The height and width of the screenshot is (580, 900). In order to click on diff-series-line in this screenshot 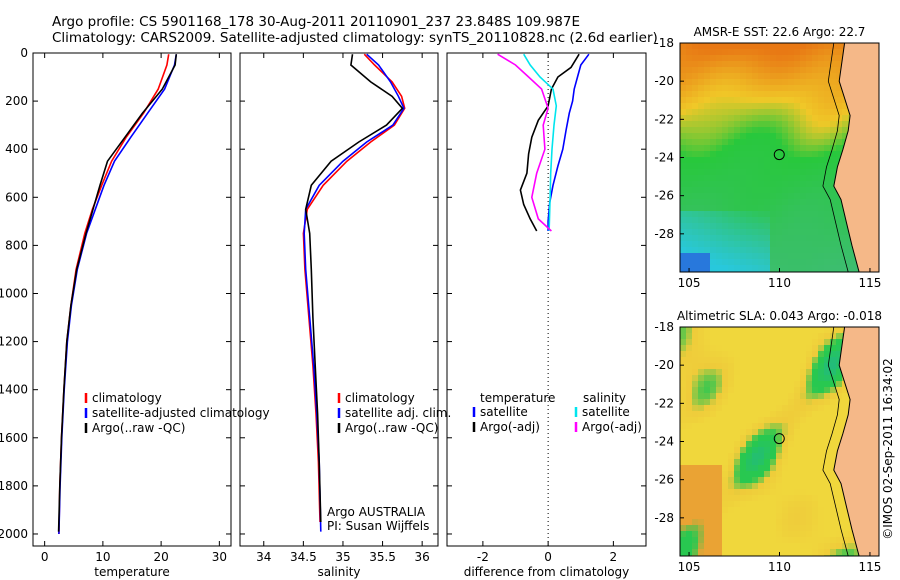, I will do `click(568, 142)`.